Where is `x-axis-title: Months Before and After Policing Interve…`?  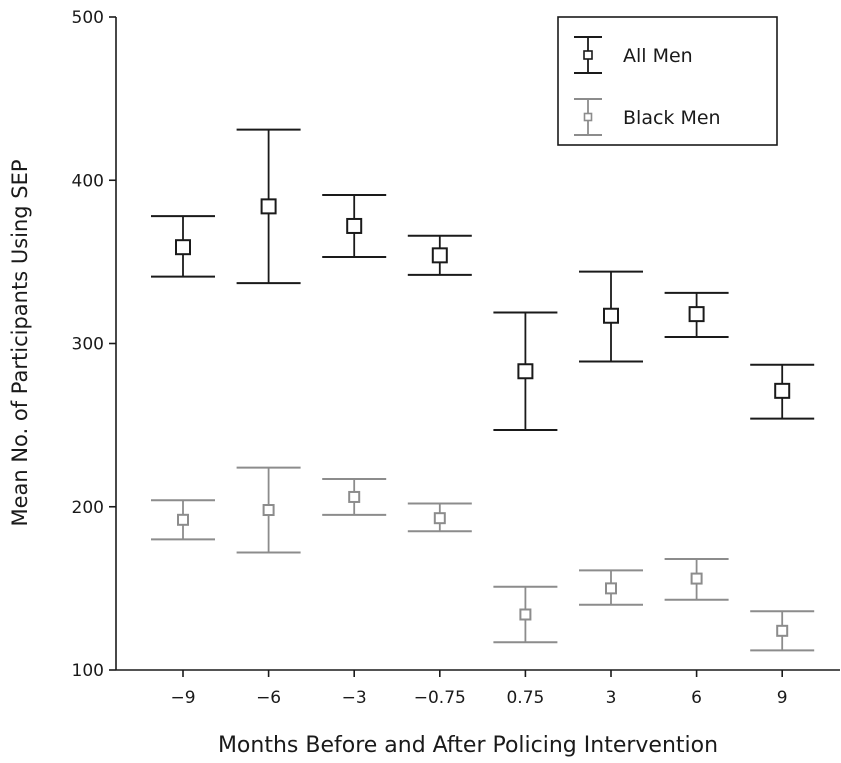 x-axis-title: Months Before and After Policing Interve… is located at coordinates (468, 745).